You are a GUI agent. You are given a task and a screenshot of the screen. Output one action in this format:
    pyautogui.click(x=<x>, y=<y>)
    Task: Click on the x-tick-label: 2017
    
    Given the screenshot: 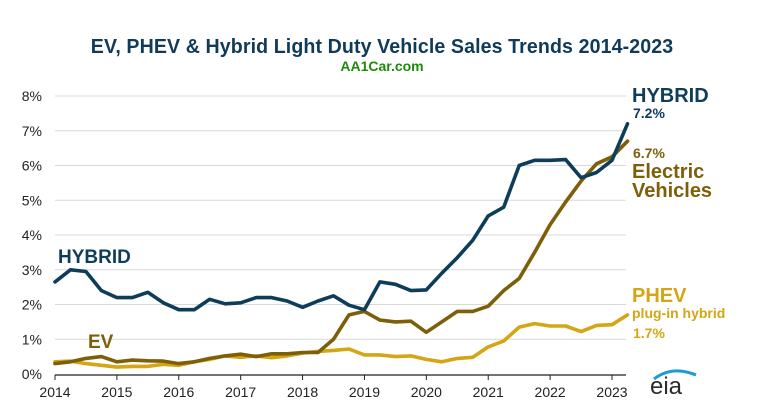 What is the action you would take?
    pyautogui.click(x=240, y=392)
    